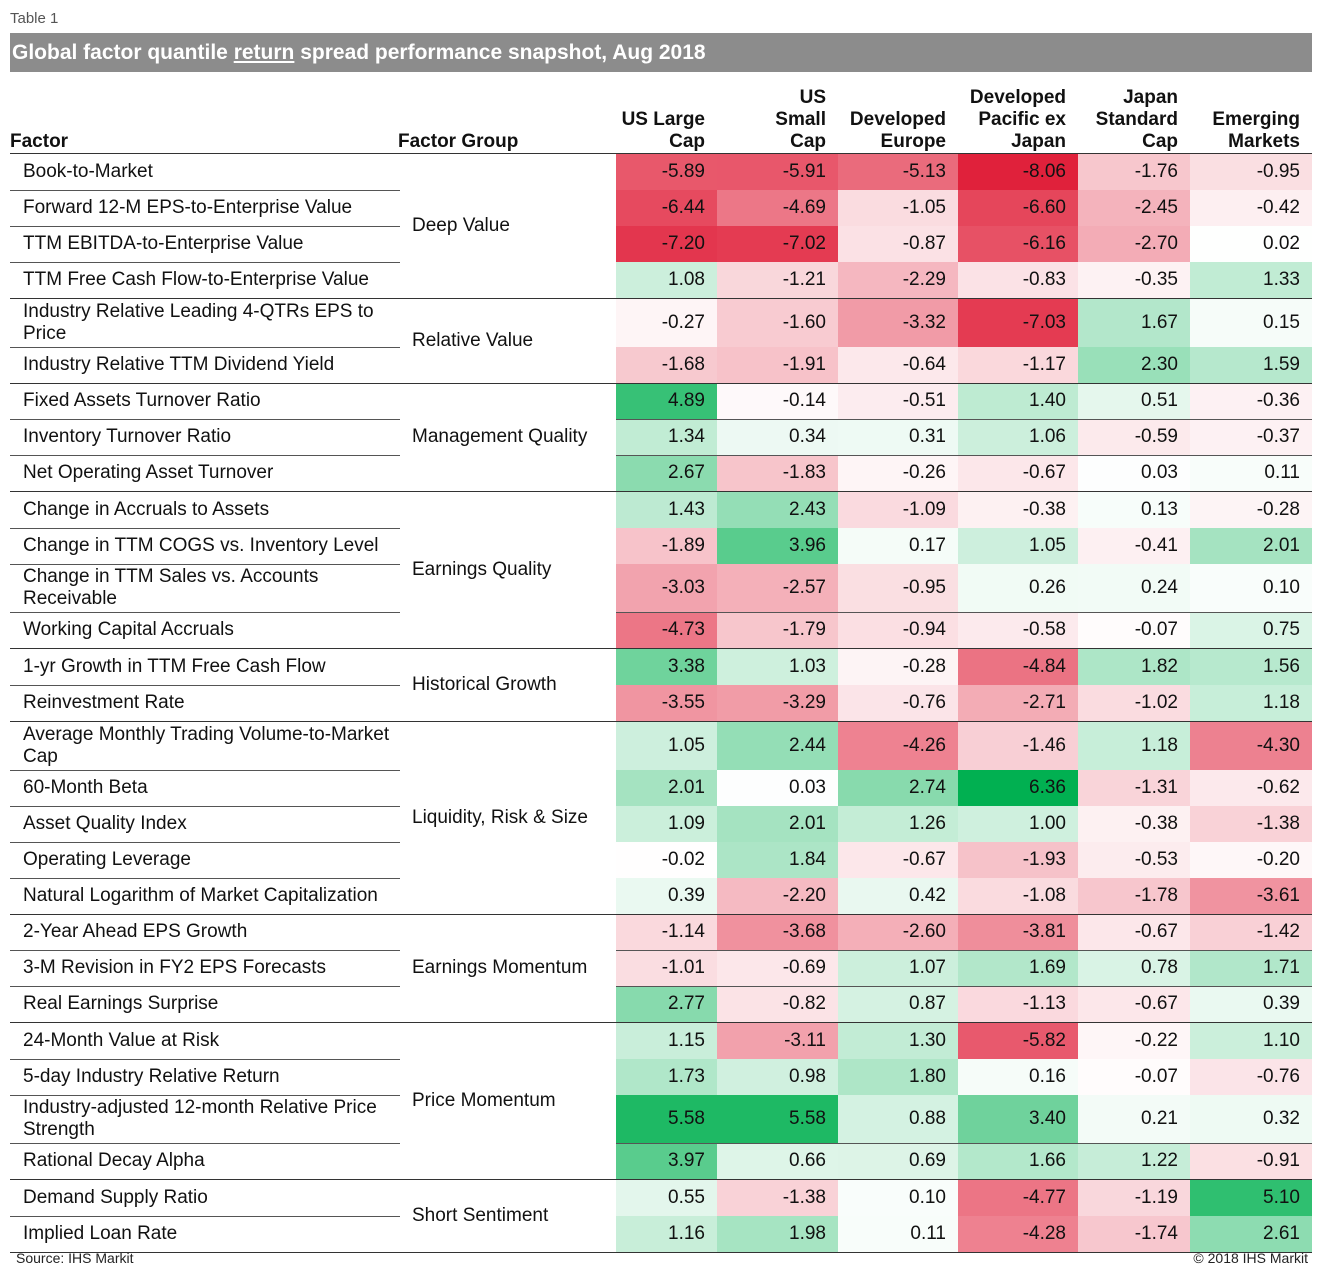 The height and width of the screenshot is (1274, 1322). I want to click on value-cell: 0.69, so click(898, 1161).